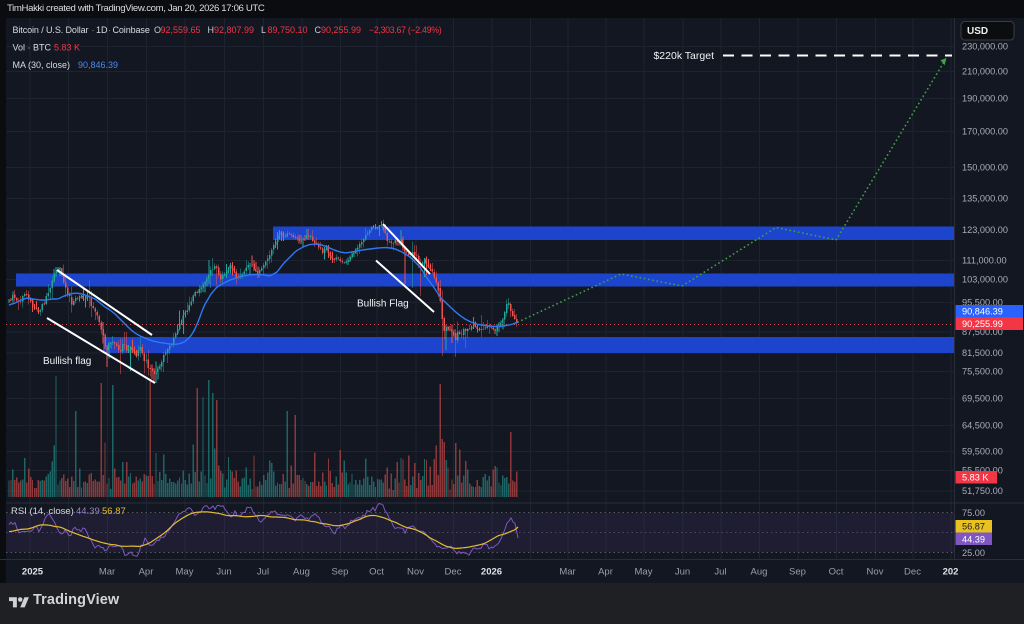 The image size is (1024, 624). Describe the element at coordinates (32, 48) in the screenshot. I see `svg-text: Vol · BTC` at that location.